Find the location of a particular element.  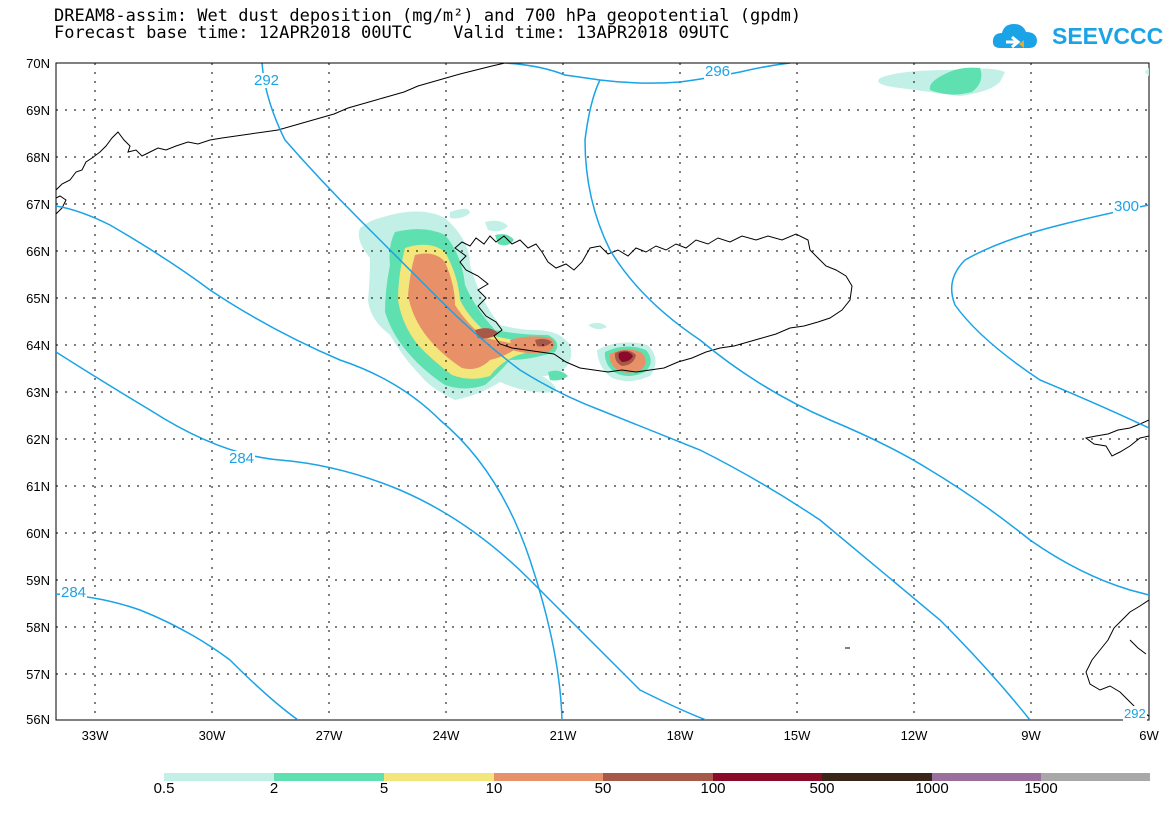

lat-label: 66N is located at coordinates (38, 251).